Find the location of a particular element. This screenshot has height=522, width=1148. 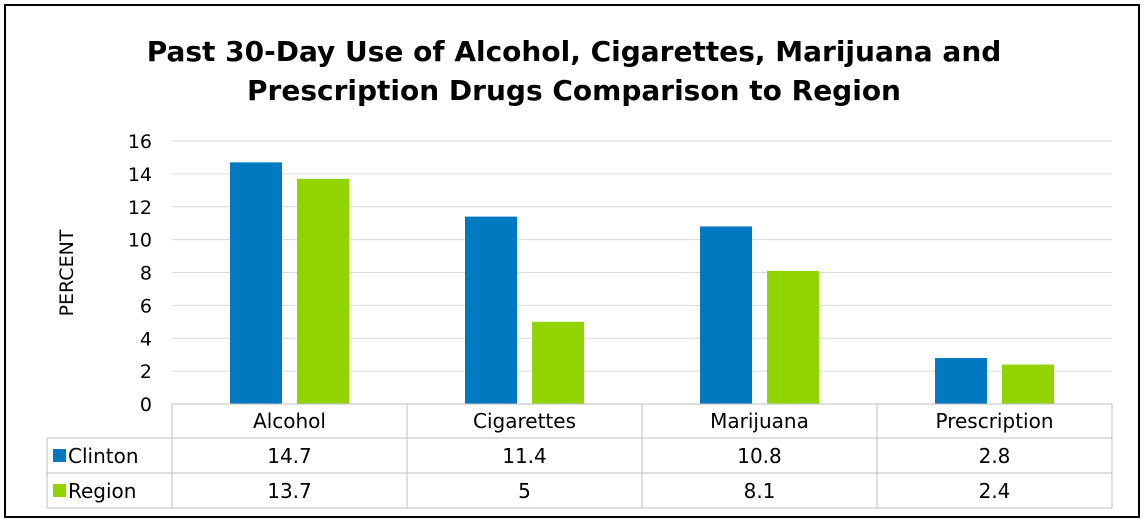

y-axis-ticks: 0 2 4 6 8 10 12 14 16 is located at coordinates (140, 273).